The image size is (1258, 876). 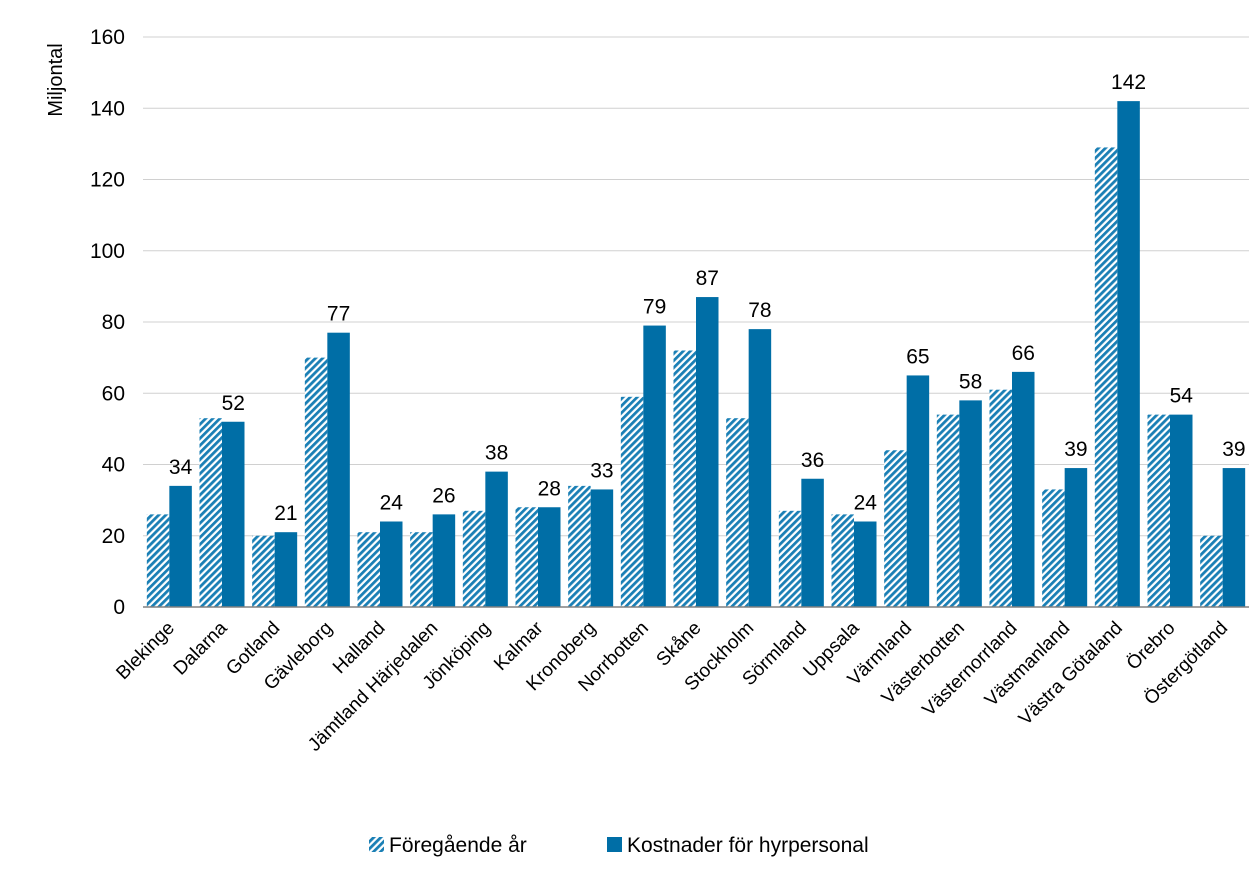 What do you see at coordinates (376, 844) in the screenshot?
I see `legend-swatch-previous-year` at bounding box center [376, 844].